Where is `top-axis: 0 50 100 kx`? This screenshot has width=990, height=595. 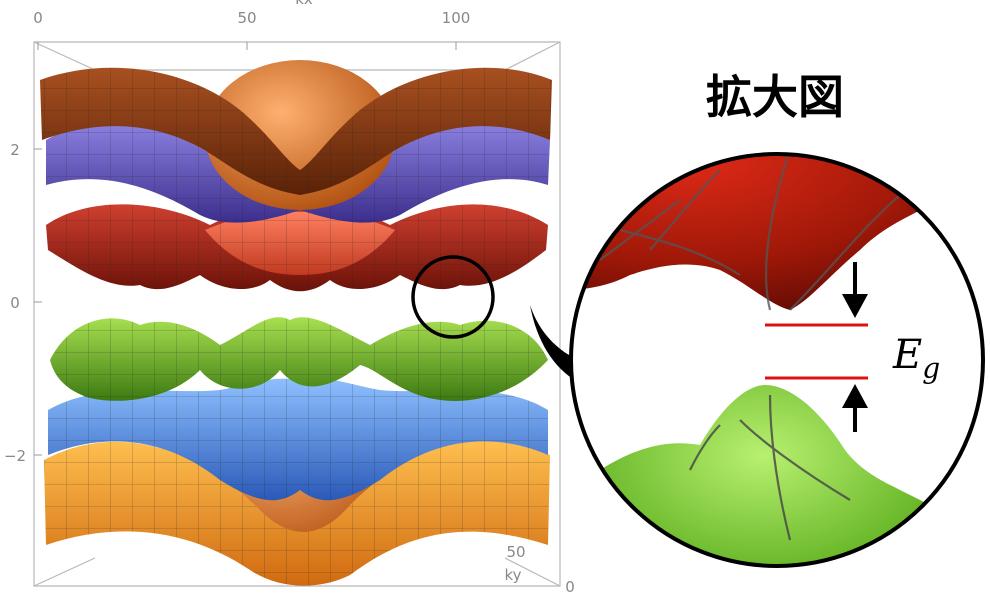 top-axis: 0 50 100 kx is located at coordinates (251, 25).